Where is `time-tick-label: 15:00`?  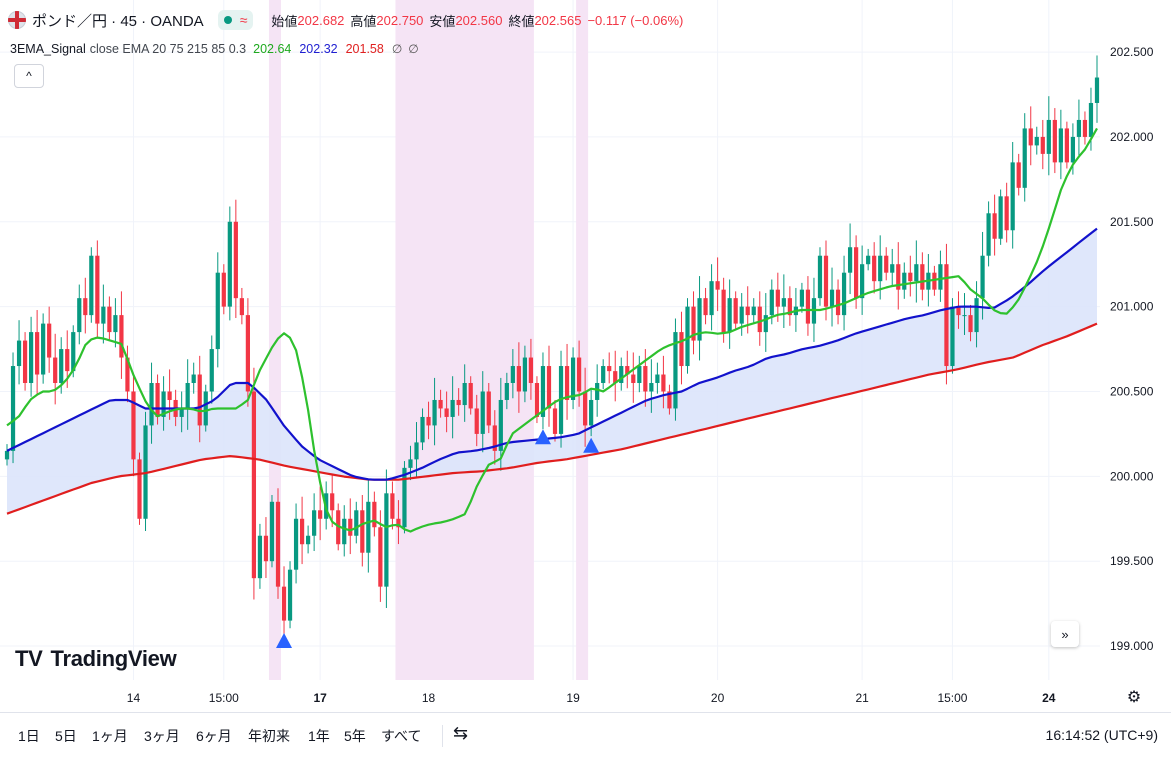 time-tick-label: 15:00 is located at coordinates (952, 698).